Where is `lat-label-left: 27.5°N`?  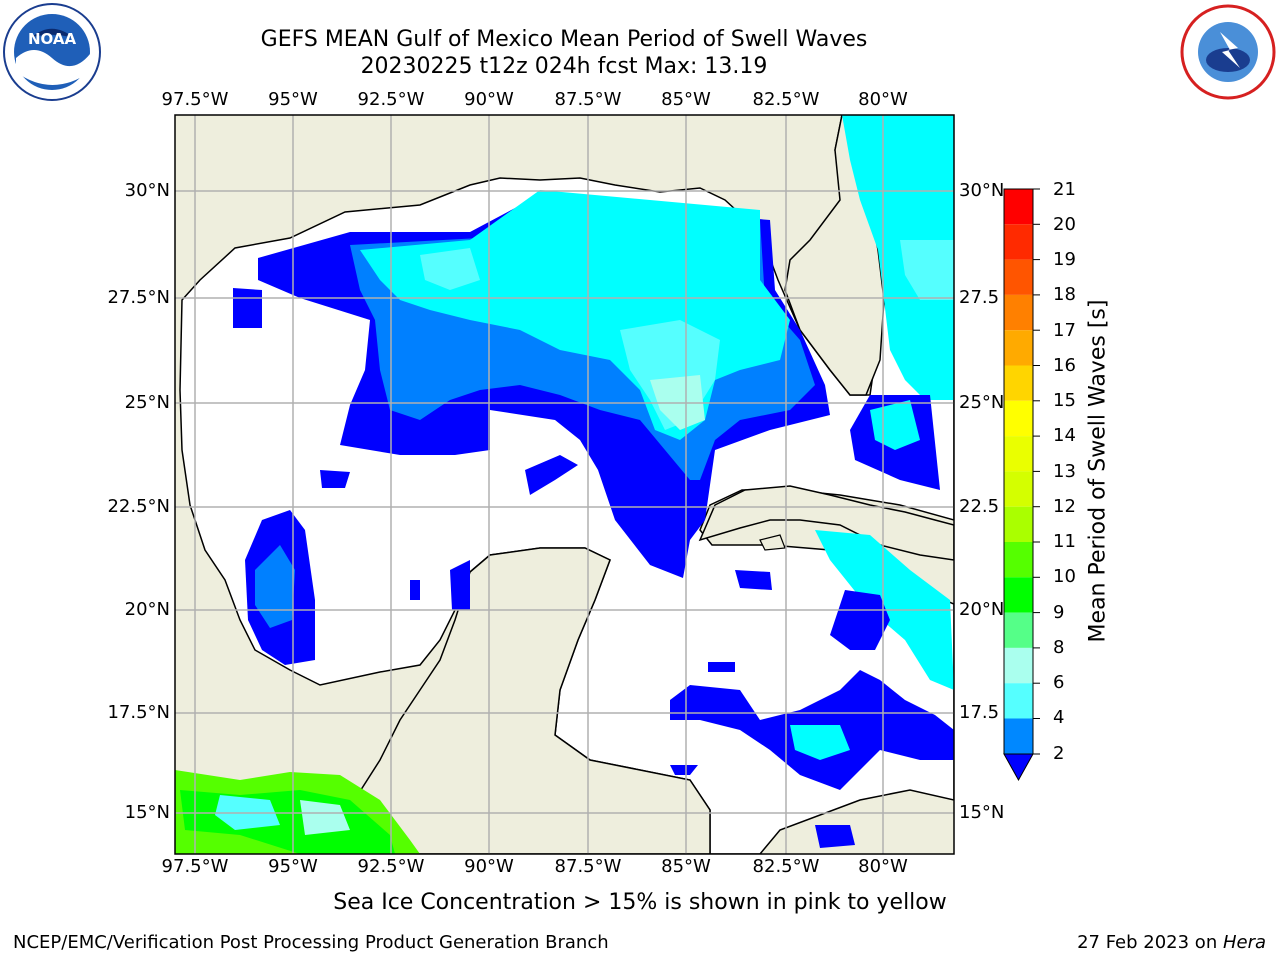
lat-label-left: 27.5°N is located at coordinates (138, 297).